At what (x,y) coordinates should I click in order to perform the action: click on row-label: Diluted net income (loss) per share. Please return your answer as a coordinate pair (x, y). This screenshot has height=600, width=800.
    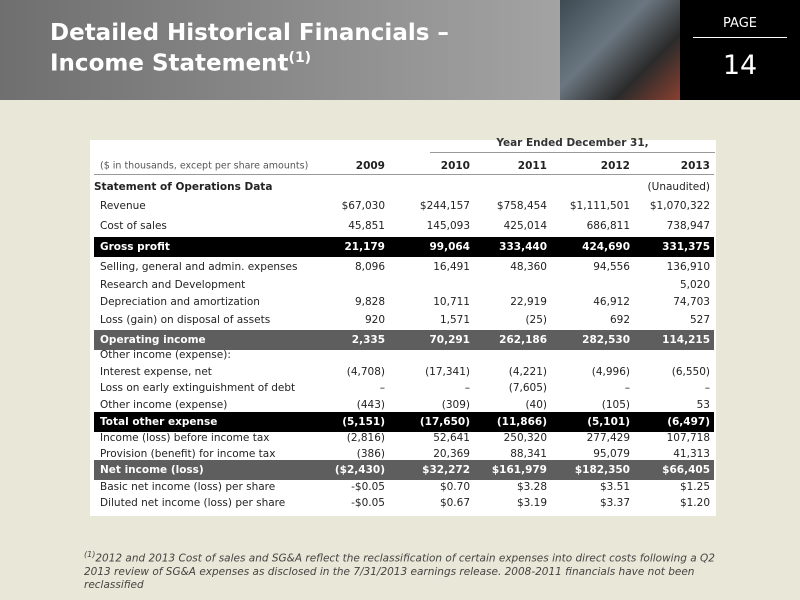
    Looking at the image, I should click on (193, 503).